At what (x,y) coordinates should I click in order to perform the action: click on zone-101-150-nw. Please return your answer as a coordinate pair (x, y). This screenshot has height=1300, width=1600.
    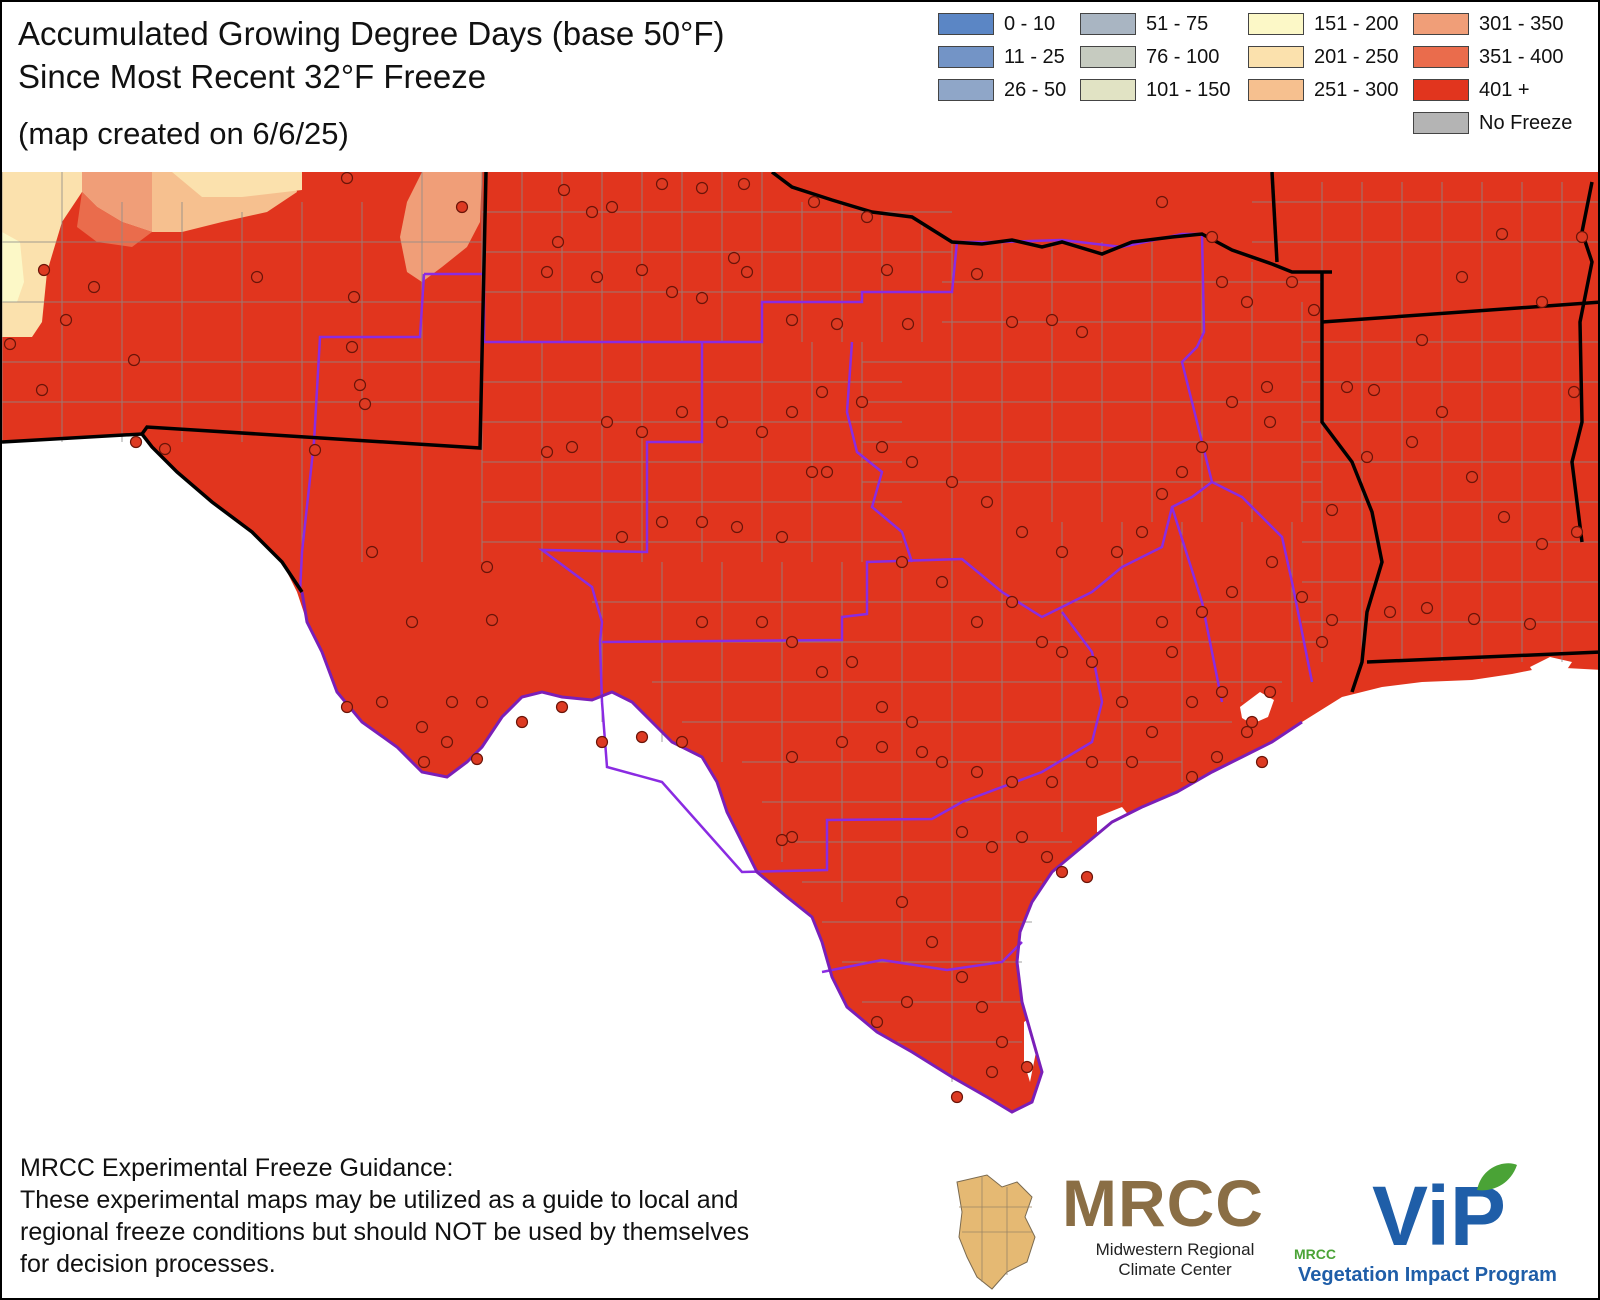
    Looking at the image, I should click on (13, 267).